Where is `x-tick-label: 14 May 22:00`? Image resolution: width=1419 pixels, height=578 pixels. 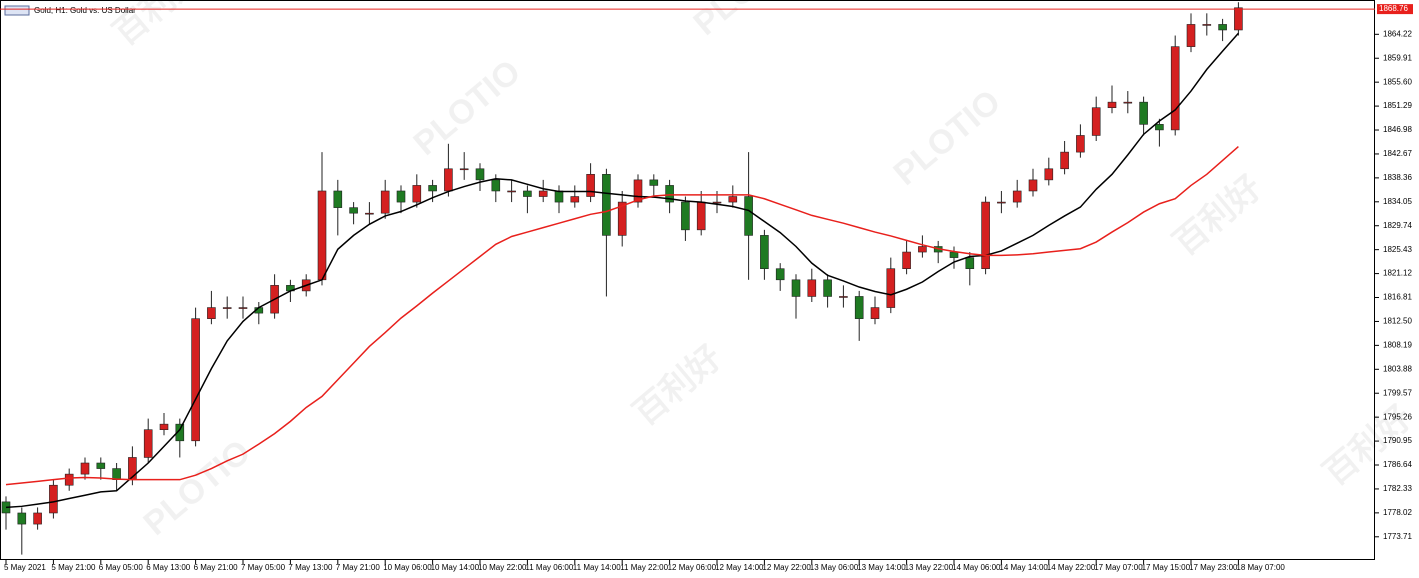
x-tick-label: 14 May 22:00 is located at coordinates (1071, 567).